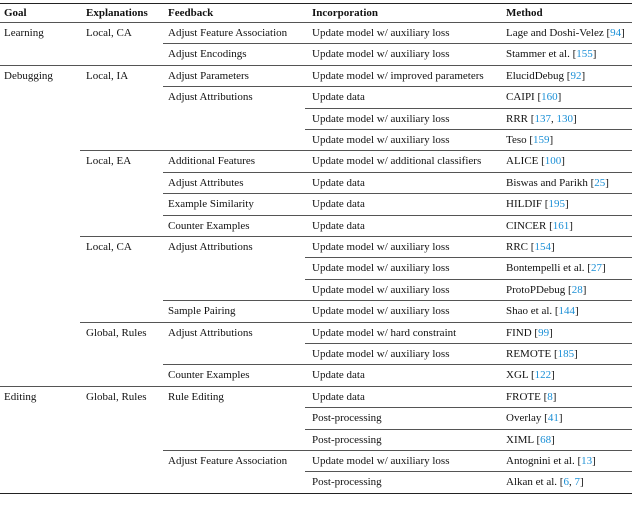 This screenshot has width=640, height=513. What do you see at coordinates (545, 482) in the screenshot?
I see `method-cell: Alkan et al. [6, 7]` at bounding box center [545, 482].